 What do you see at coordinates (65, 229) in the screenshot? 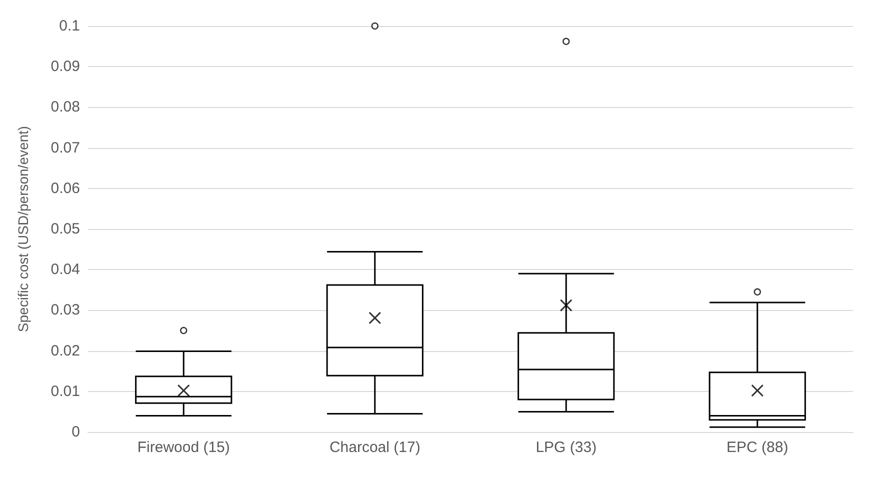
I see `y-tick-label: 0.05` at bounding box center [65, 229].